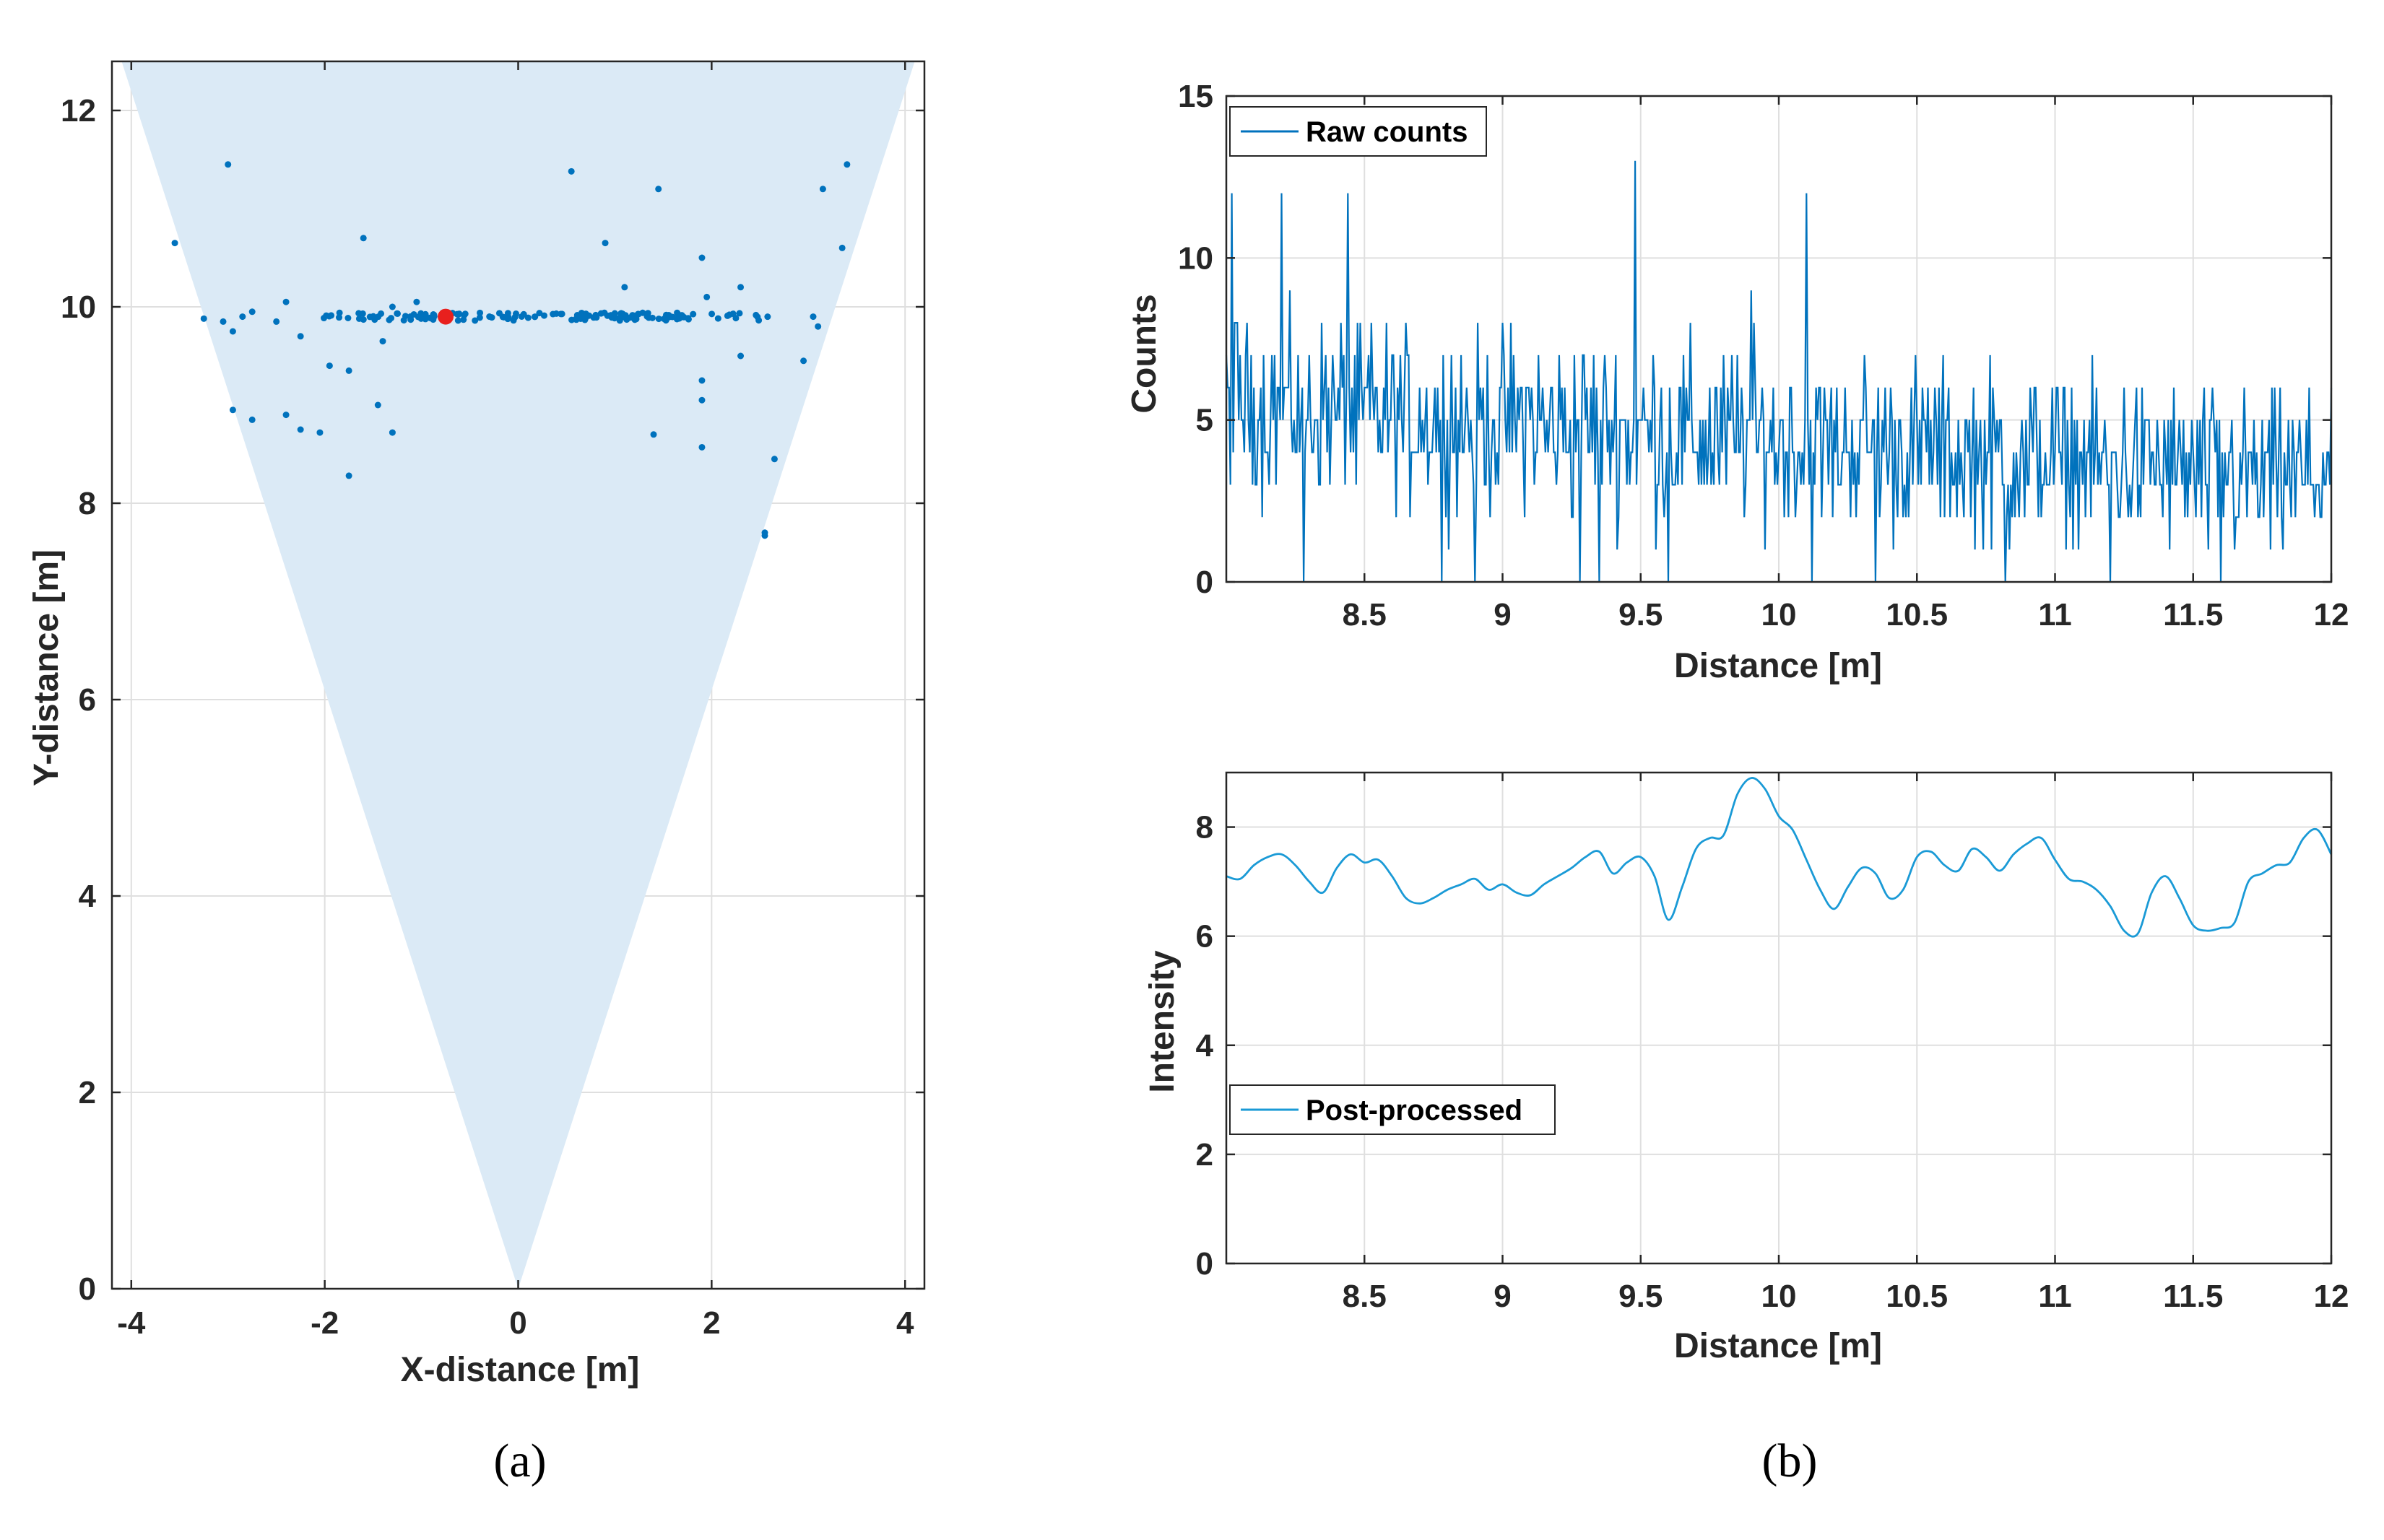 The height and width of the screenshot is (1540, 2384). Describe the element at coordinates (2055, 614) in the screenshot. I see `x-tick-label: 11` at that location.